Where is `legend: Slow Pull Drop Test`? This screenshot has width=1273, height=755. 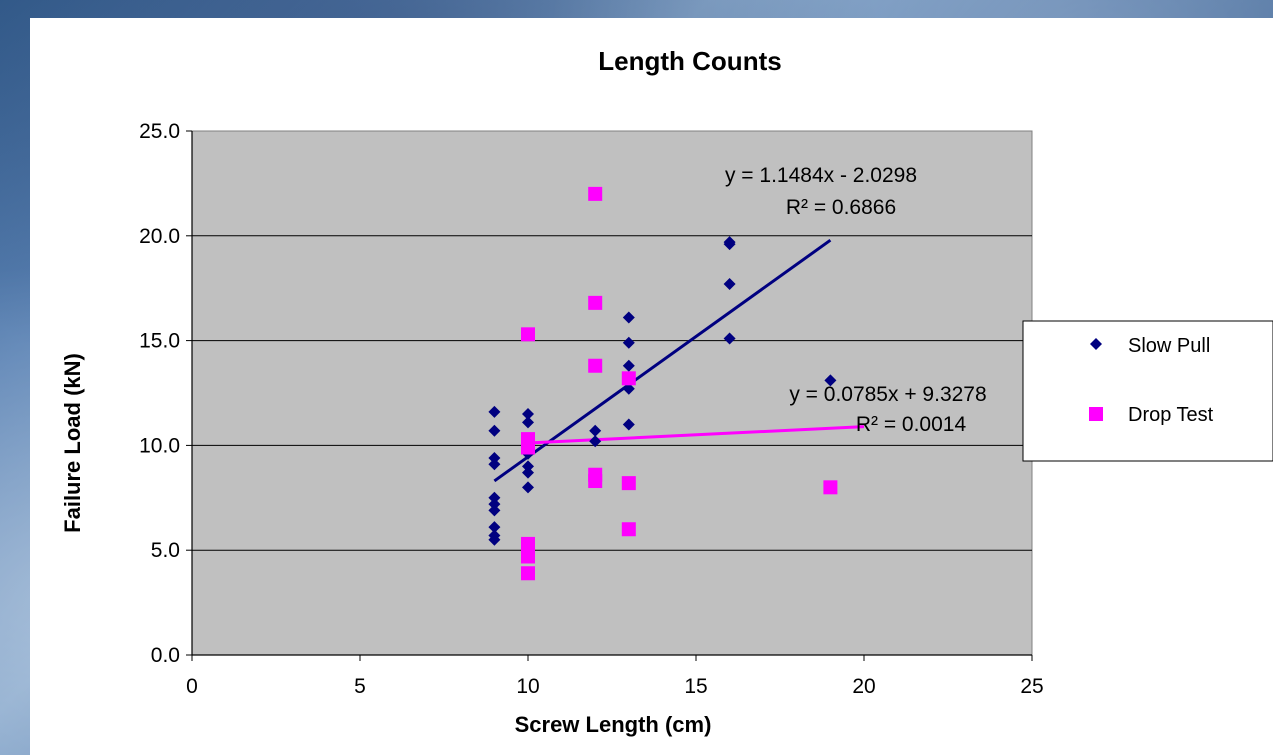
legend: Slow Pull Drop Test is located at coordinates (1147, 391).